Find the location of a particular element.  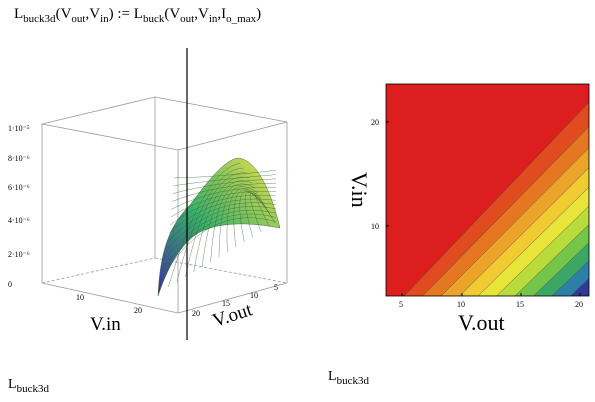

formula-rhs-name: L is located at coordinates (138, 14).